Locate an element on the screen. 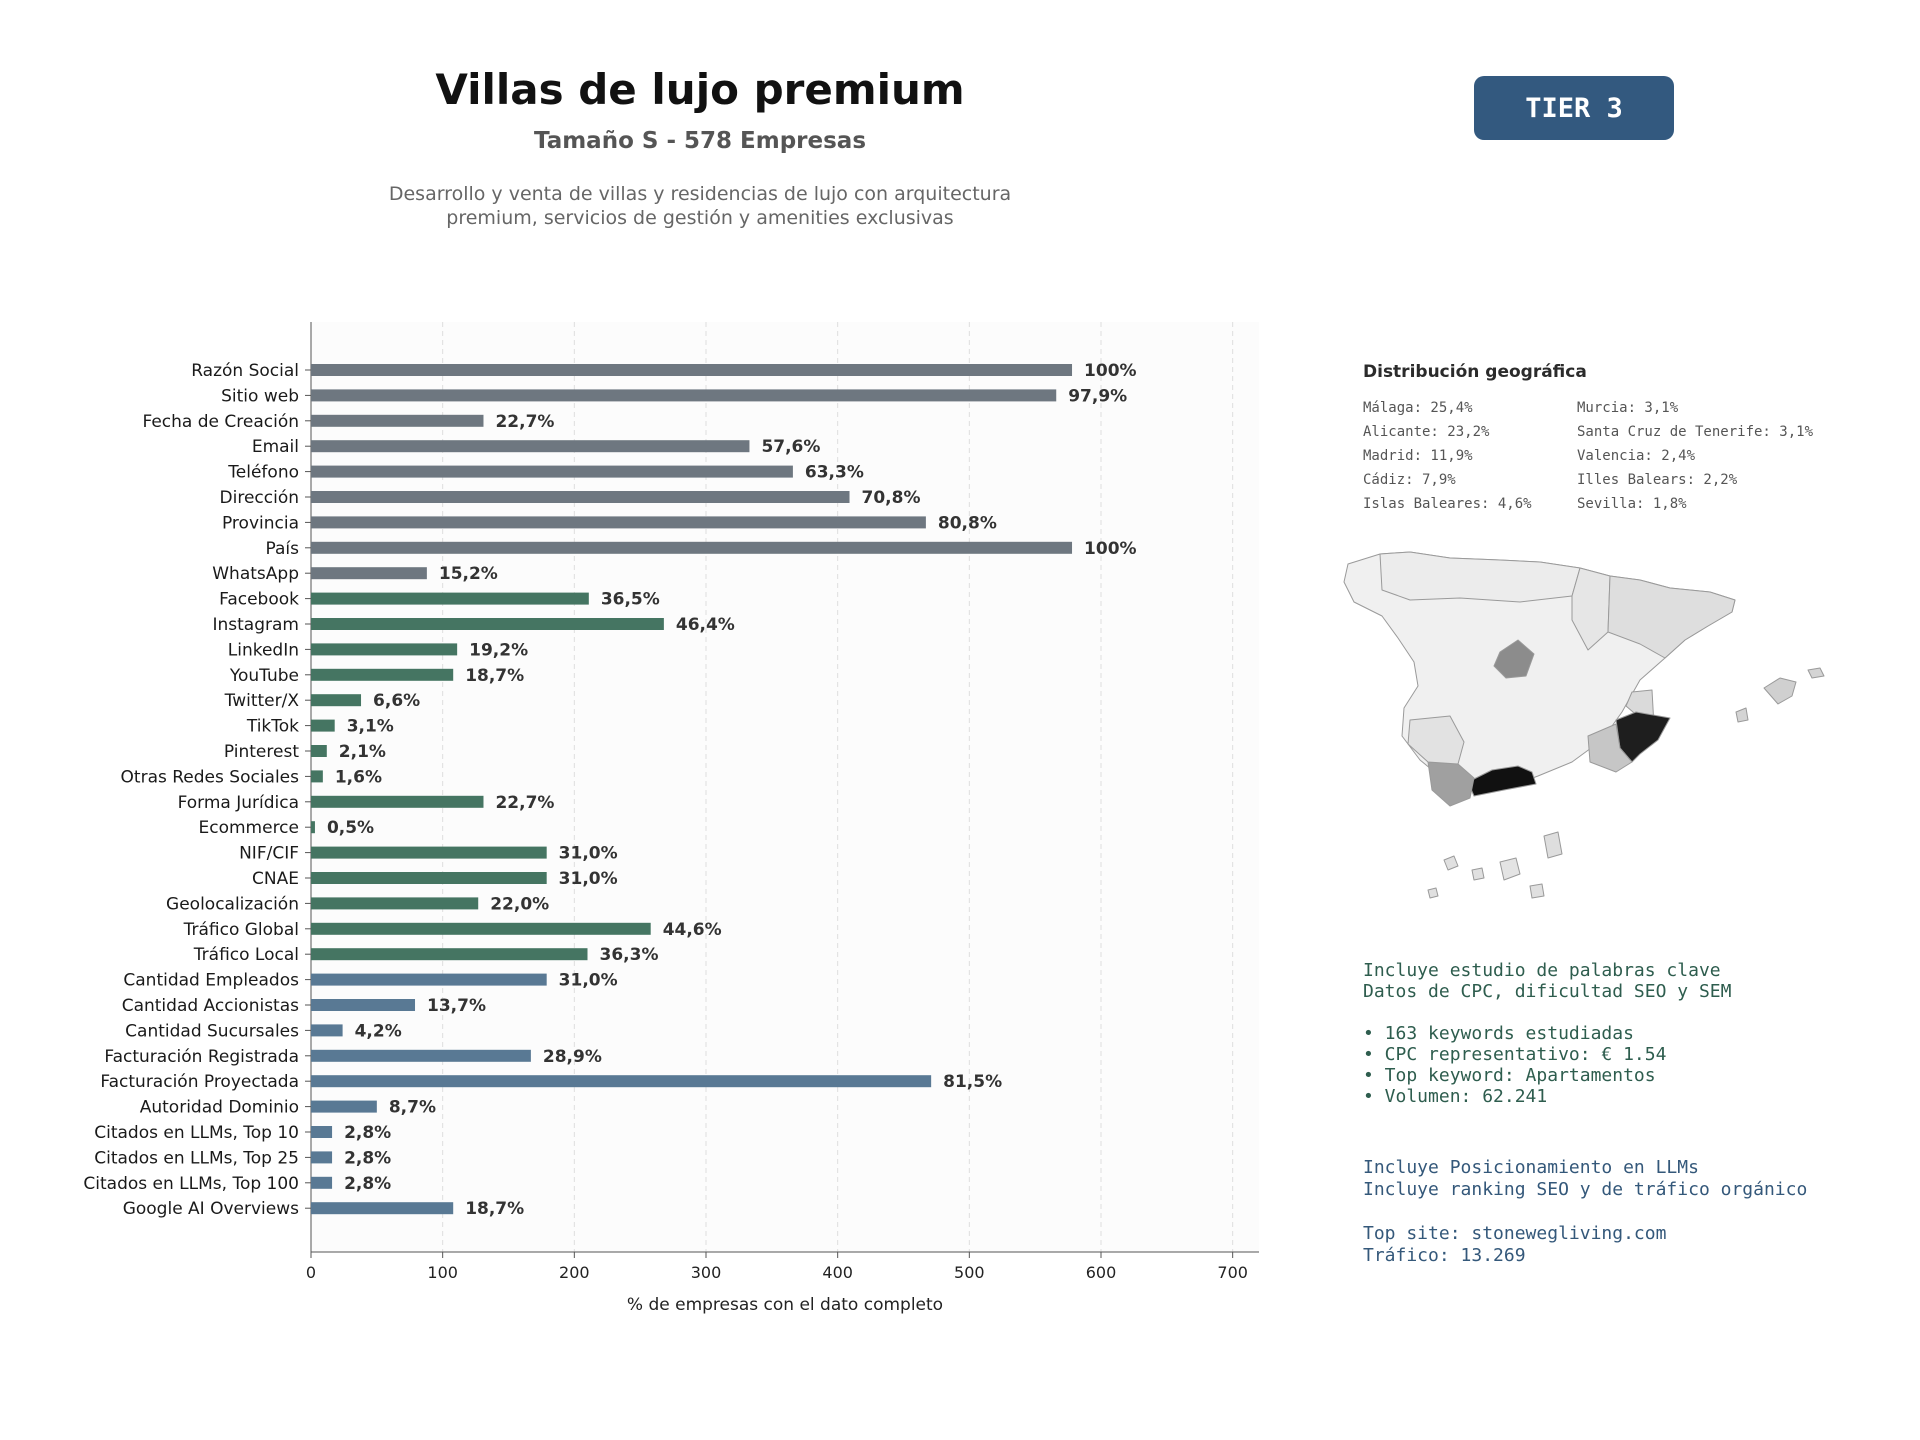 The height and width of the screenshot is (1440, 1920). category-label: País is located at coordinates (283, 549).